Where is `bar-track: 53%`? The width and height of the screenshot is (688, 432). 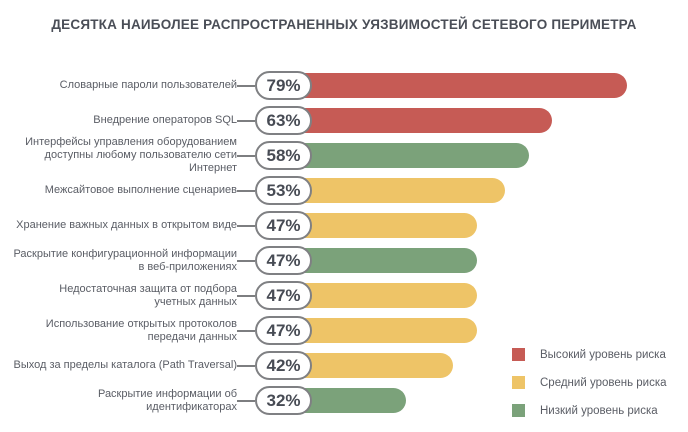
bar-track: 53% is located at coordinates (471, 190).